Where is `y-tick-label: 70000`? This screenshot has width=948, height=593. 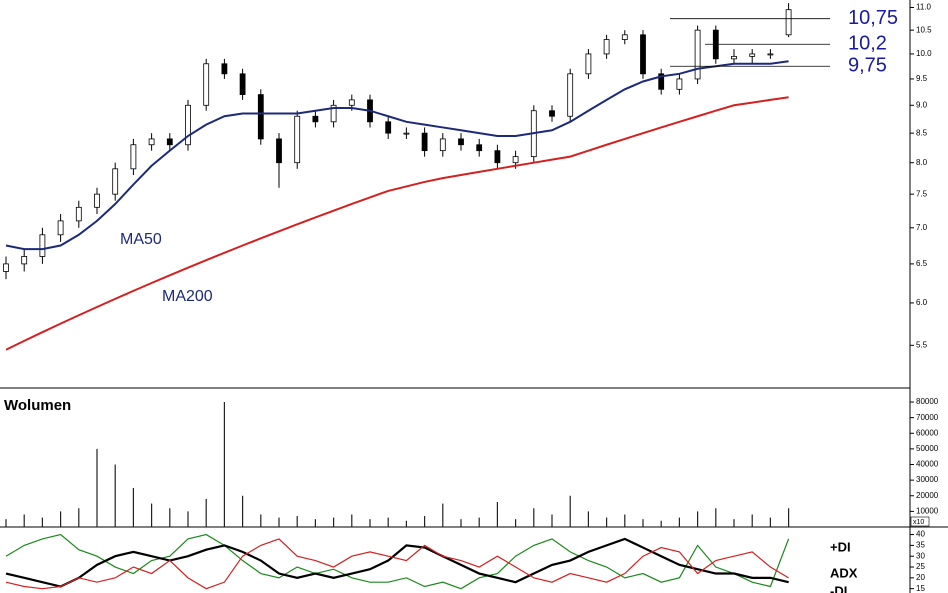 y-tick-label: 70000 is located at coordinates (927, 417).